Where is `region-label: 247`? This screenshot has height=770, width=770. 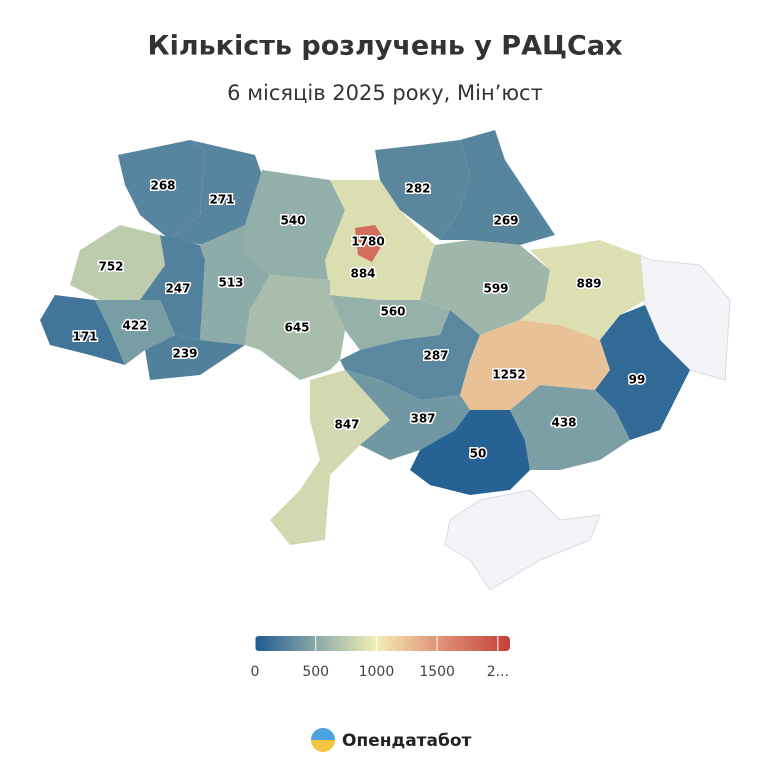 region-label: 247 is located at coordinates (177, 289).